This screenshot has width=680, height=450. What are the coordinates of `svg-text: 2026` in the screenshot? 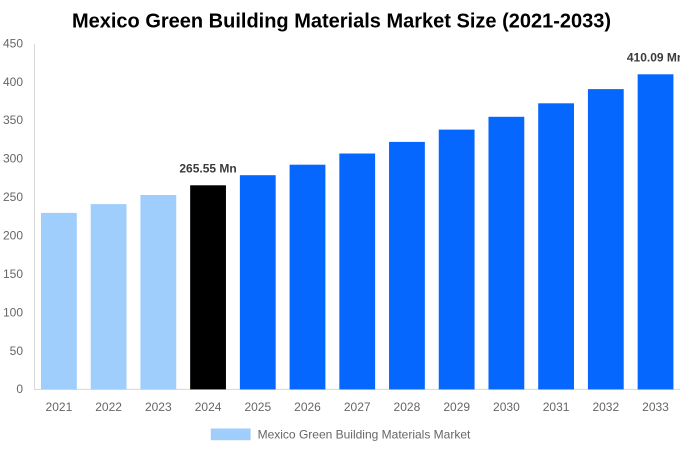 It's located at (307, 407).